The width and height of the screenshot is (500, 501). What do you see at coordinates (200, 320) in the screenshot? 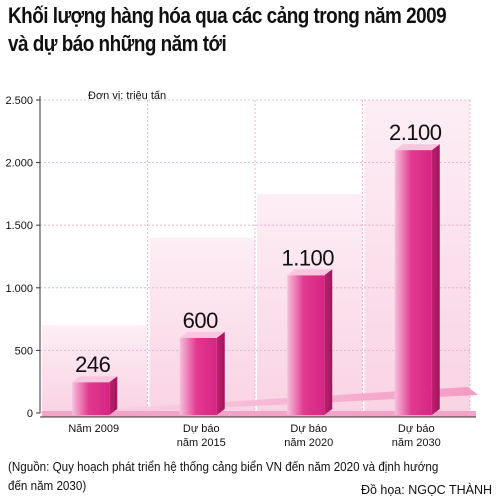
I see `value-label-2: 600` at bounding box center [200, 320].